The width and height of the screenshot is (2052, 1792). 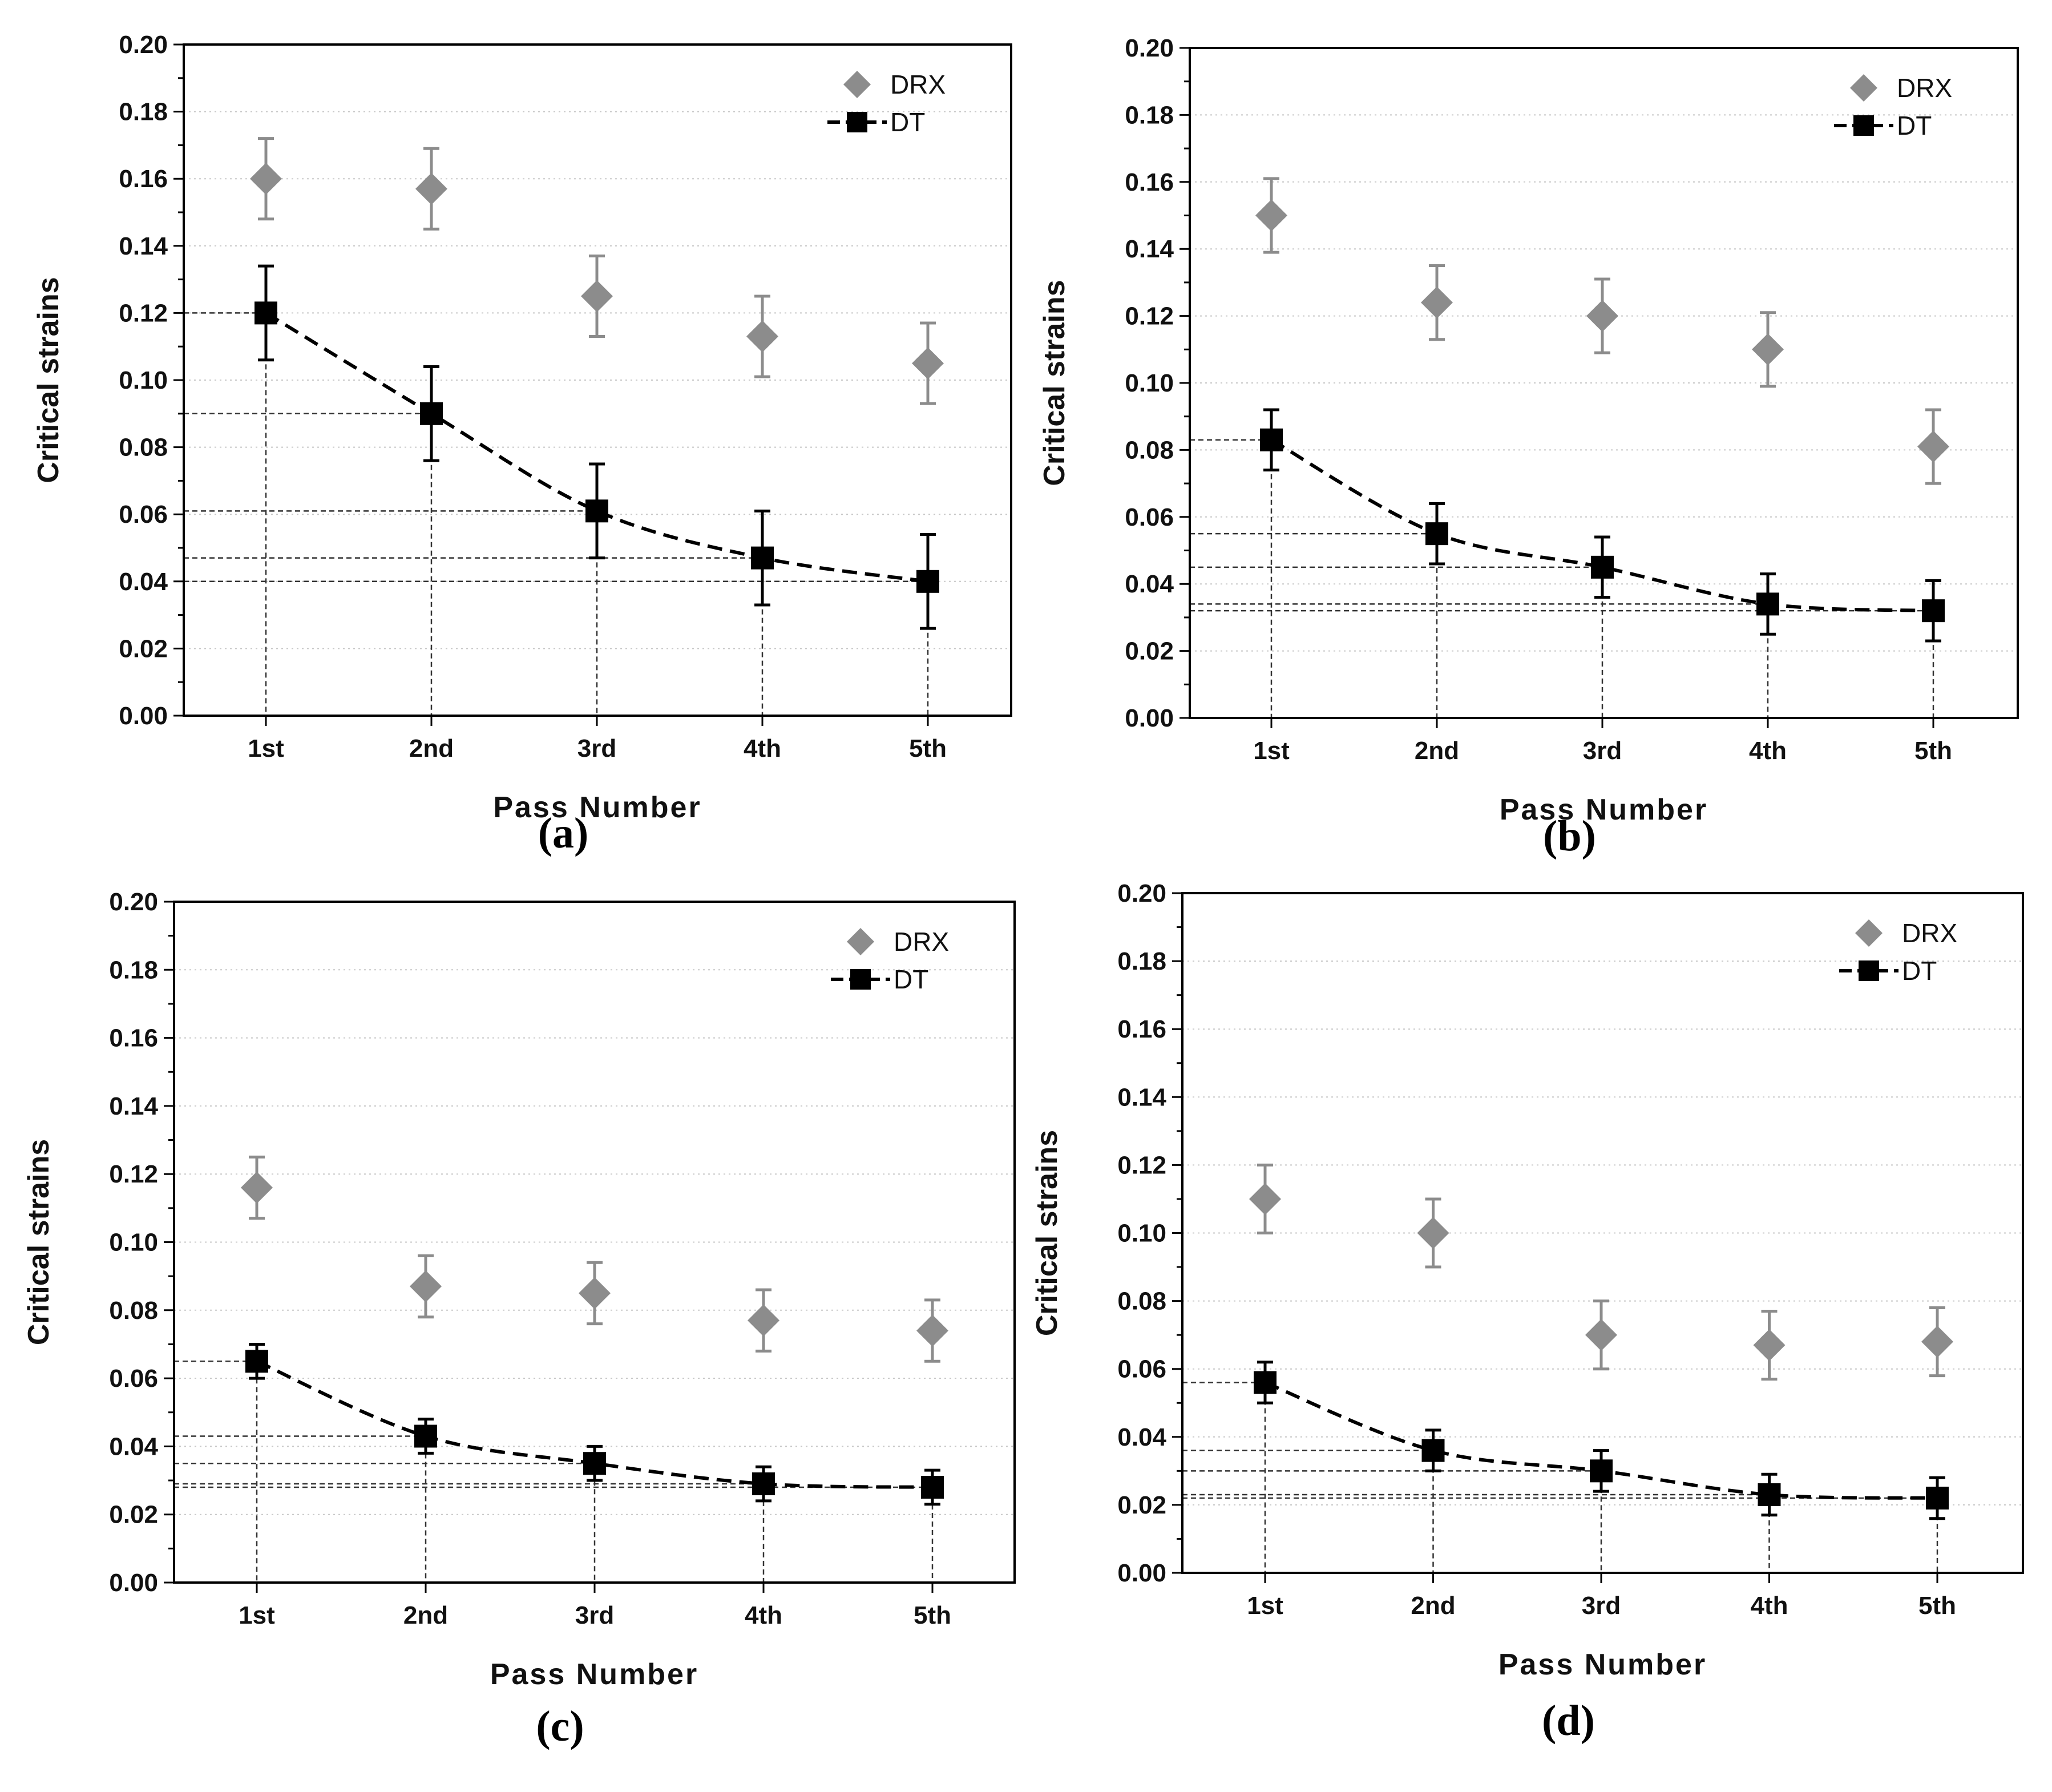 I want to click on panel-label: (d), so click(x=1569, y=1721).